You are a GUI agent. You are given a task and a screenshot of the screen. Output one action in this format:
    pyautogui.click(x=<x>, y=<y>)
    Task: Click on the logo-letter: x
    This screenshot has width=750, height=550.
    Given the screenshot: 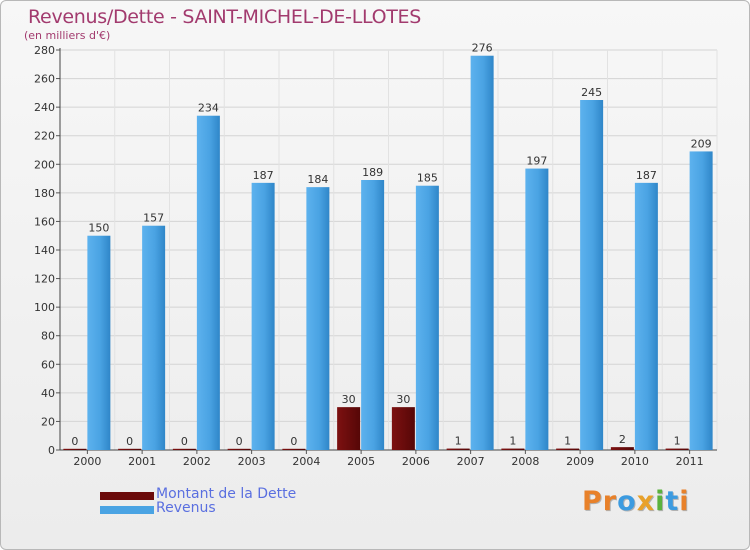 What is the action you would take?
    pyautogui.click(x=646, y=501)
    